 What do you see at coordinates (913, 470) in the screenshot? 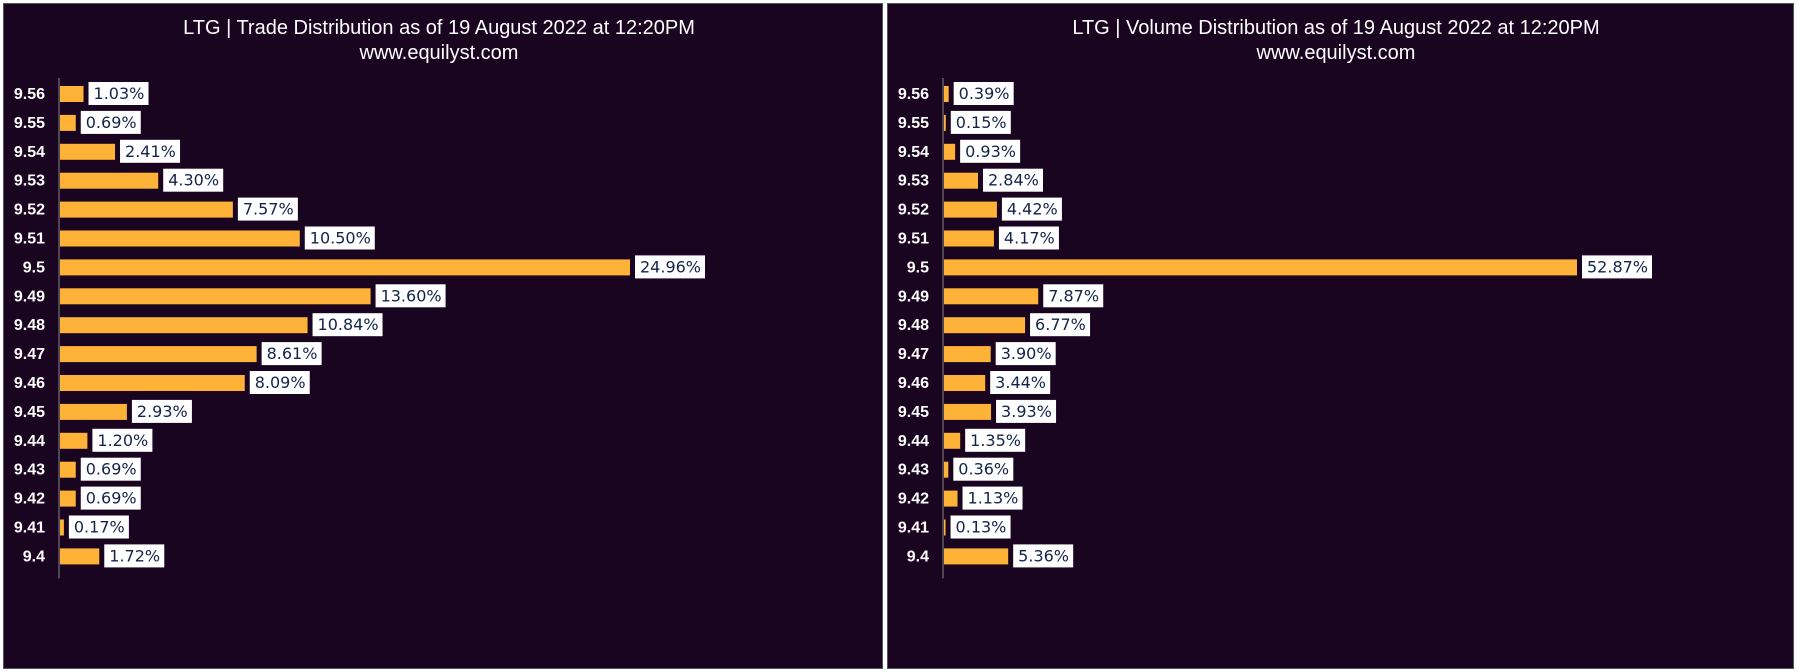
I see `y-tick-label: 9.43` at bounding box center [913, 470].